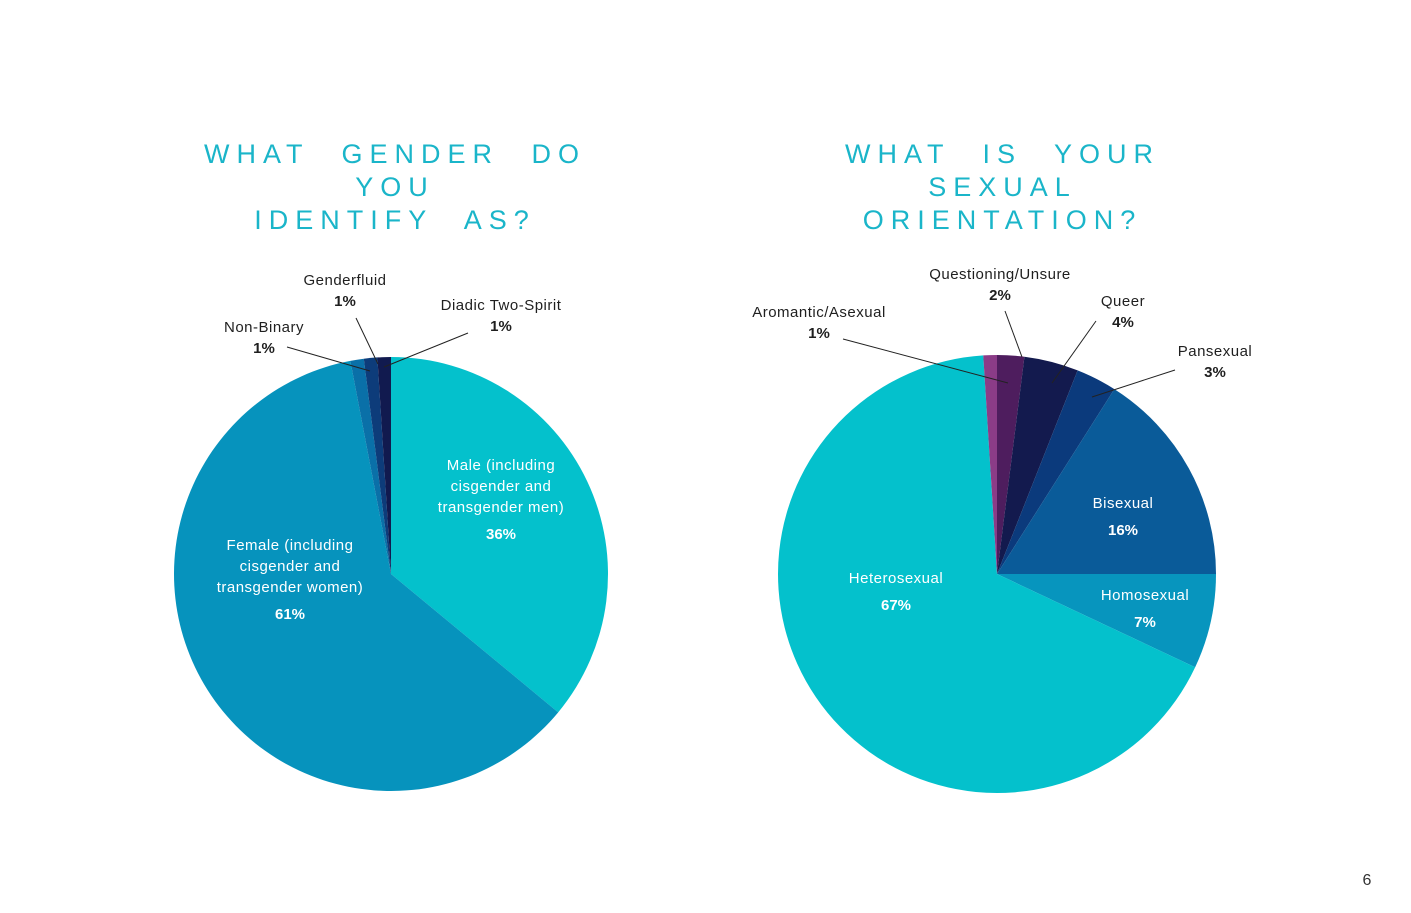 This screenshot has width=1411, height=913. I want to click on orientation-title-line-2: ORIENTATION?, so click(1002, 220).